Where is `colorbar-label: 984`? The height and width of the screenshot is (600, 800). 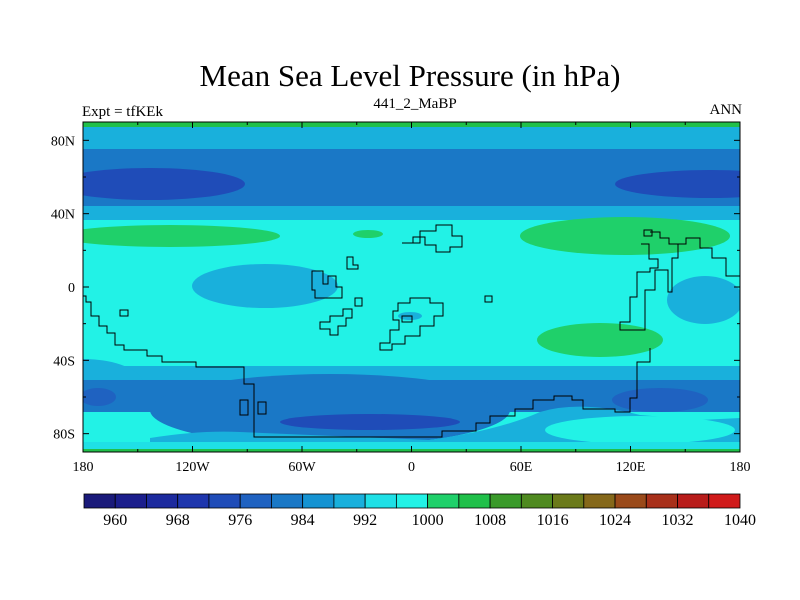
colorbar-label: 984 is located at coordinates (303, 520).